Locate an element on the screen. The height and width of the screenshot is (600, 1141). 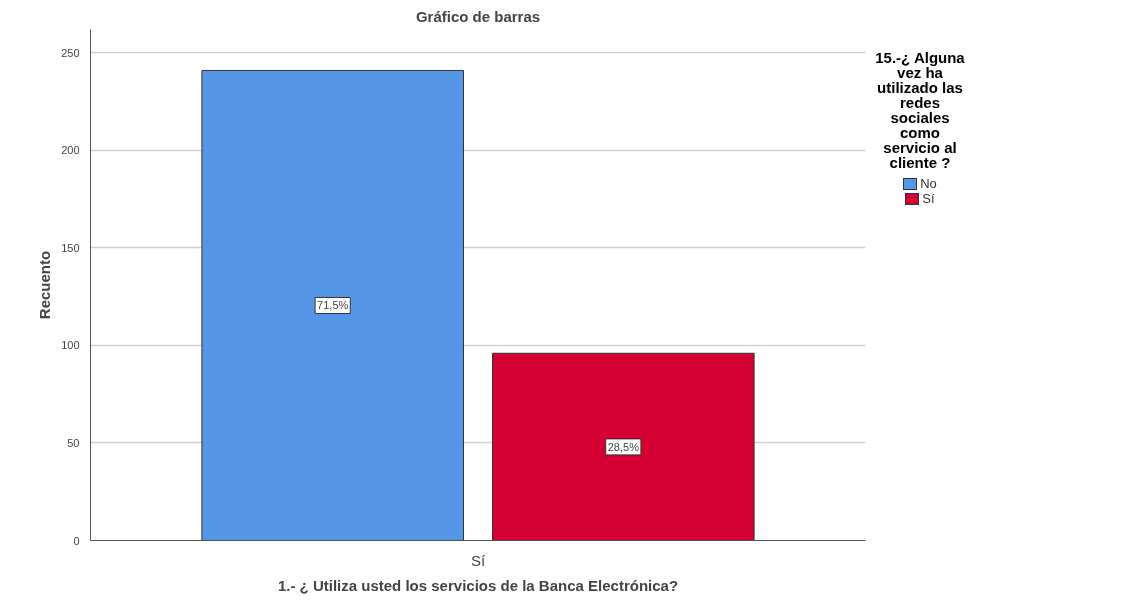
y-tick-label: 100 is located at coordinates (70, 345).